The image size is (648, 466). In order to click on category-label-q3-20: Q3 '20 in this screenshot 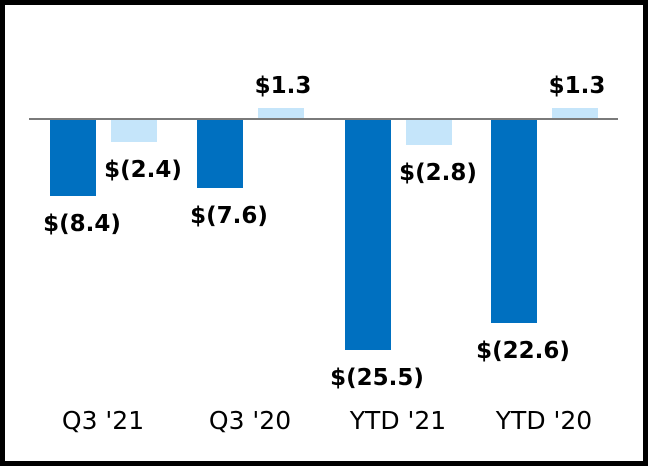, I will do `click(250, 420)`.